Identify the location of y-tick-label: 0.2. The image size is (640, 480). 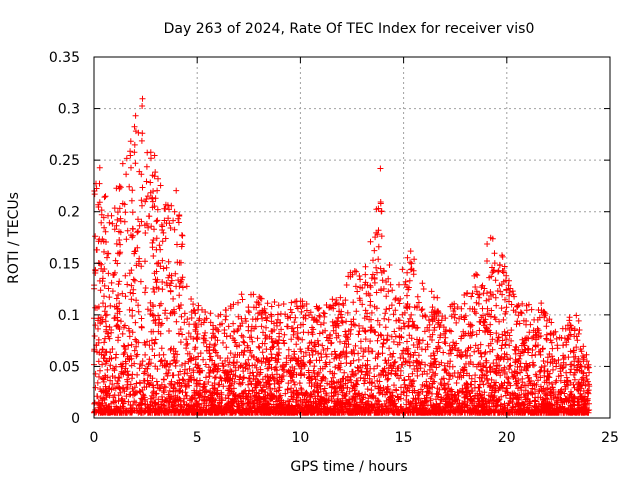
(69, 213).